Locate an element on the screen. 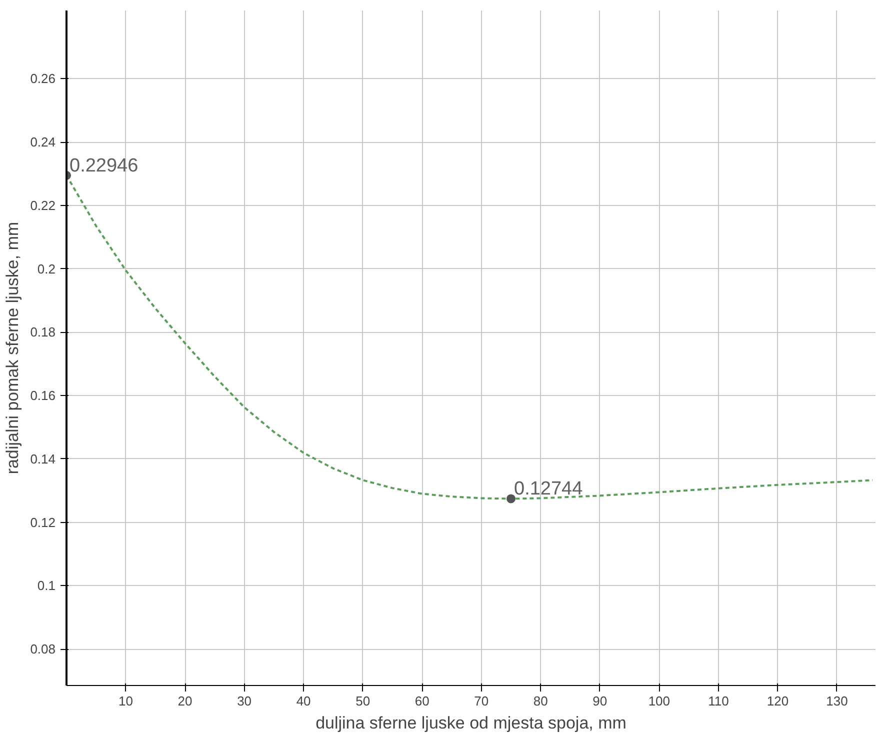 Image resolution: width=893 pixels, height=740 pixels. x-tick-label: 130 is located at coordinates (837, 701).